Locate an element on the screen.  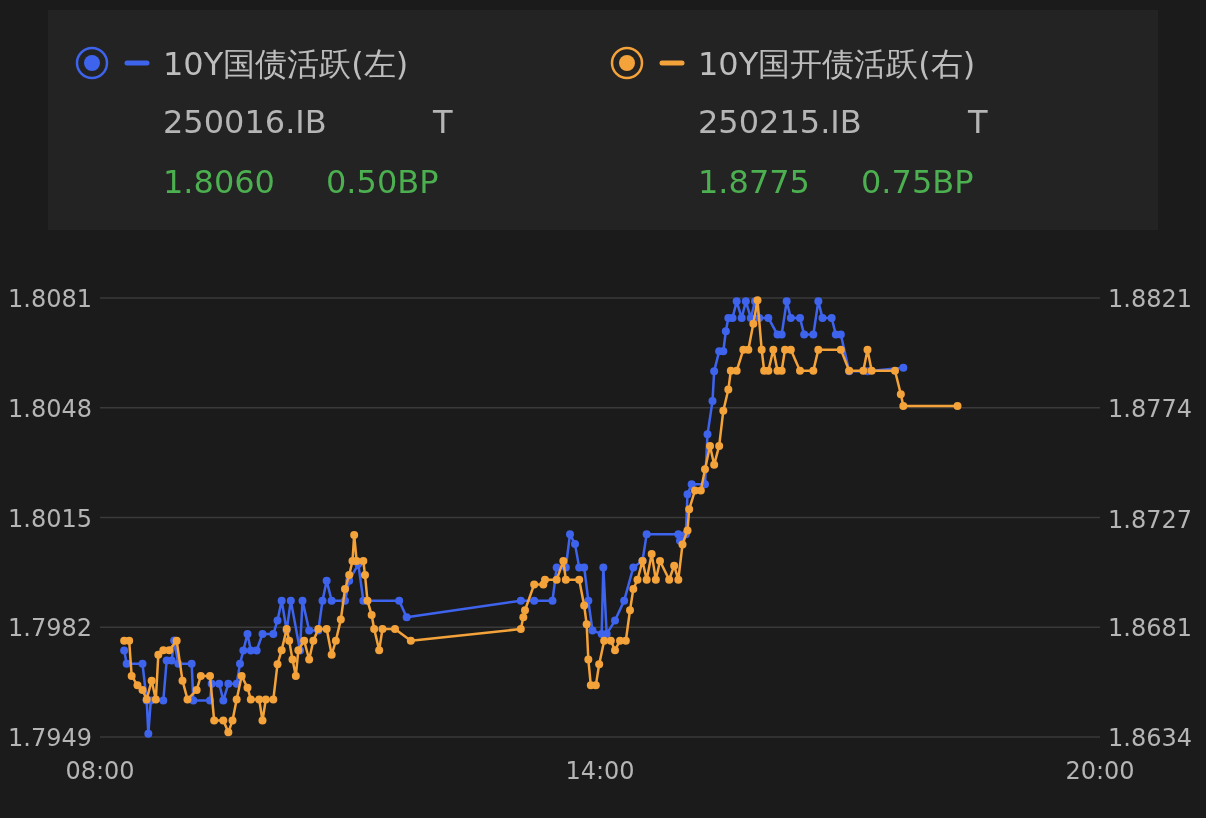
y-tick-label: 1.7982 is located at coordinates (50, 628).